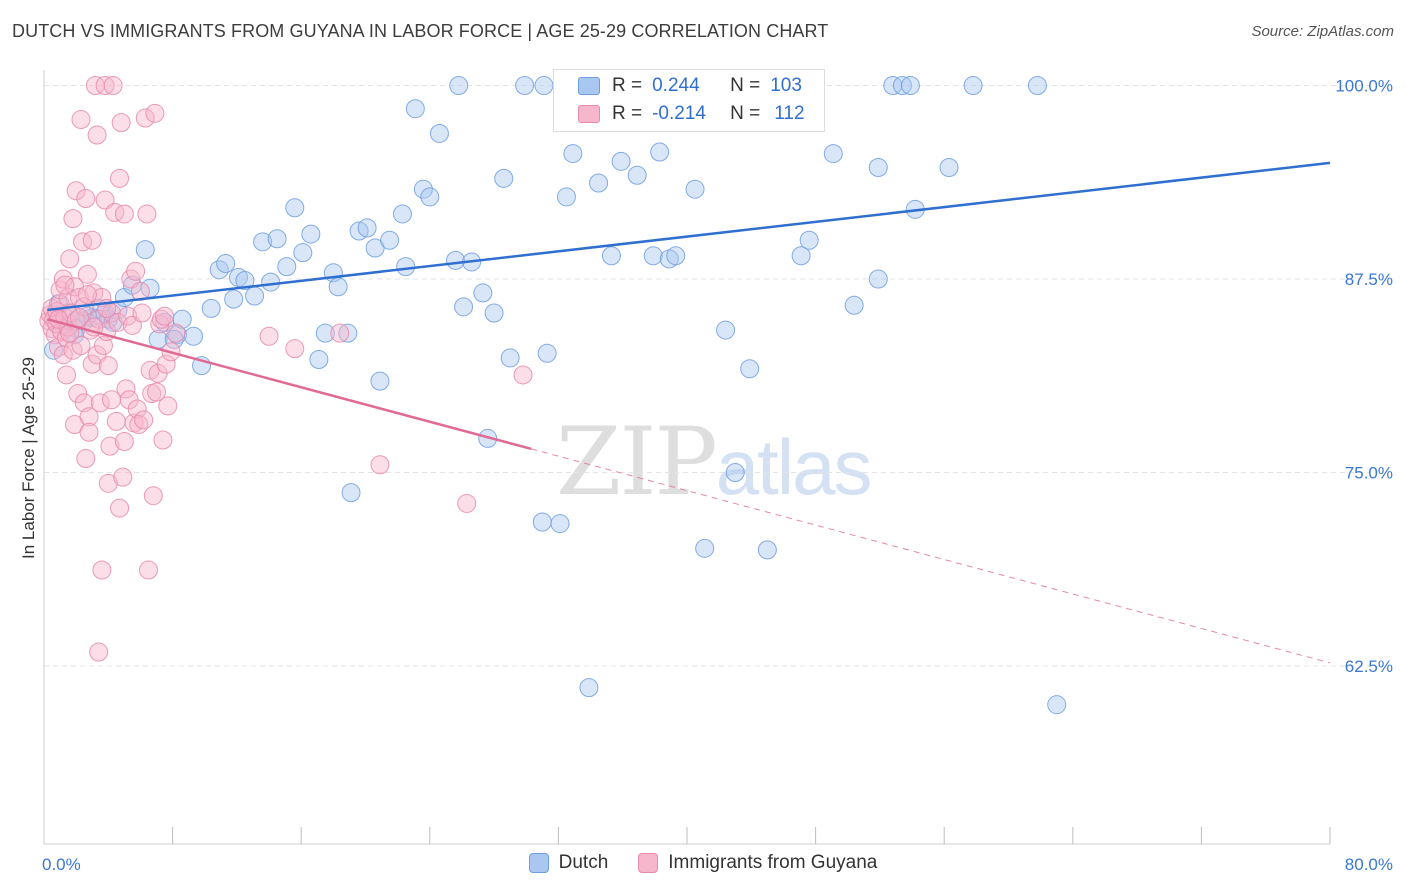 Image resolution: width=1406 pixels, height=892 pixels. What do you see at coordinates (689, 100) in the screenshot?
I see `correlation-legend: R = 0.244 N = 103 R = -0.214 N = 112` at bounding box center [689, 100].